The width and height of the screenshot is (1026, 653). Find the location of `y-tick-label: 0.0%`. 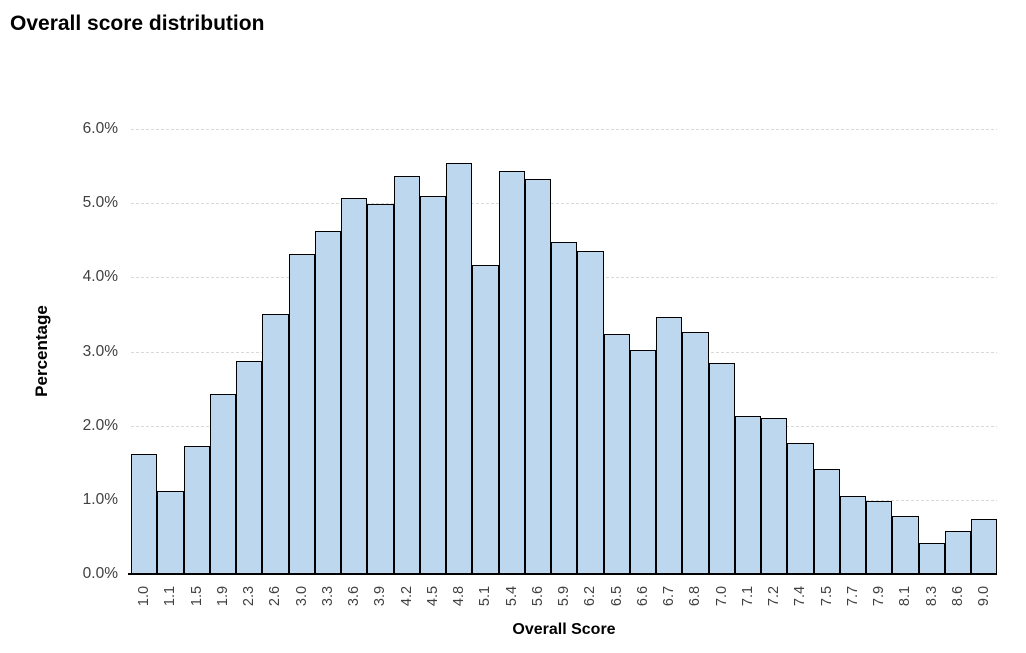

y-tick-label: 0.0% is located at coordinates (100, 573).